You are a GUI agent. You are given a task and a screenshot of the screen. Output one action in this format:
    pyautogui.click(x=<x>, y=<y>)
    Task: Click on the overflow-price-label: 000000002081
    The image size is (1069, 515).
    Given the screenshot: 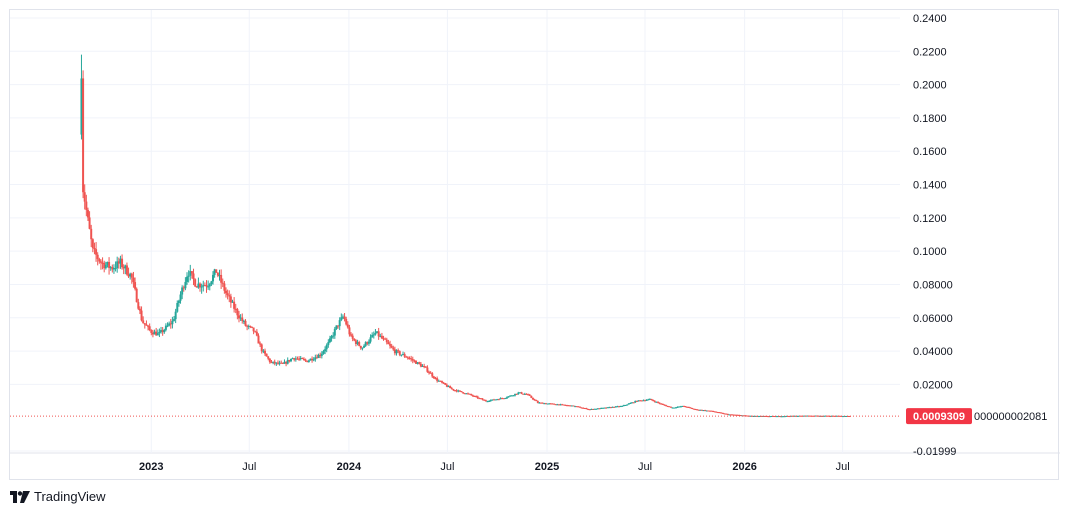 What is the action you would take?
    pyautogui.click(x=1010, y=417)
    